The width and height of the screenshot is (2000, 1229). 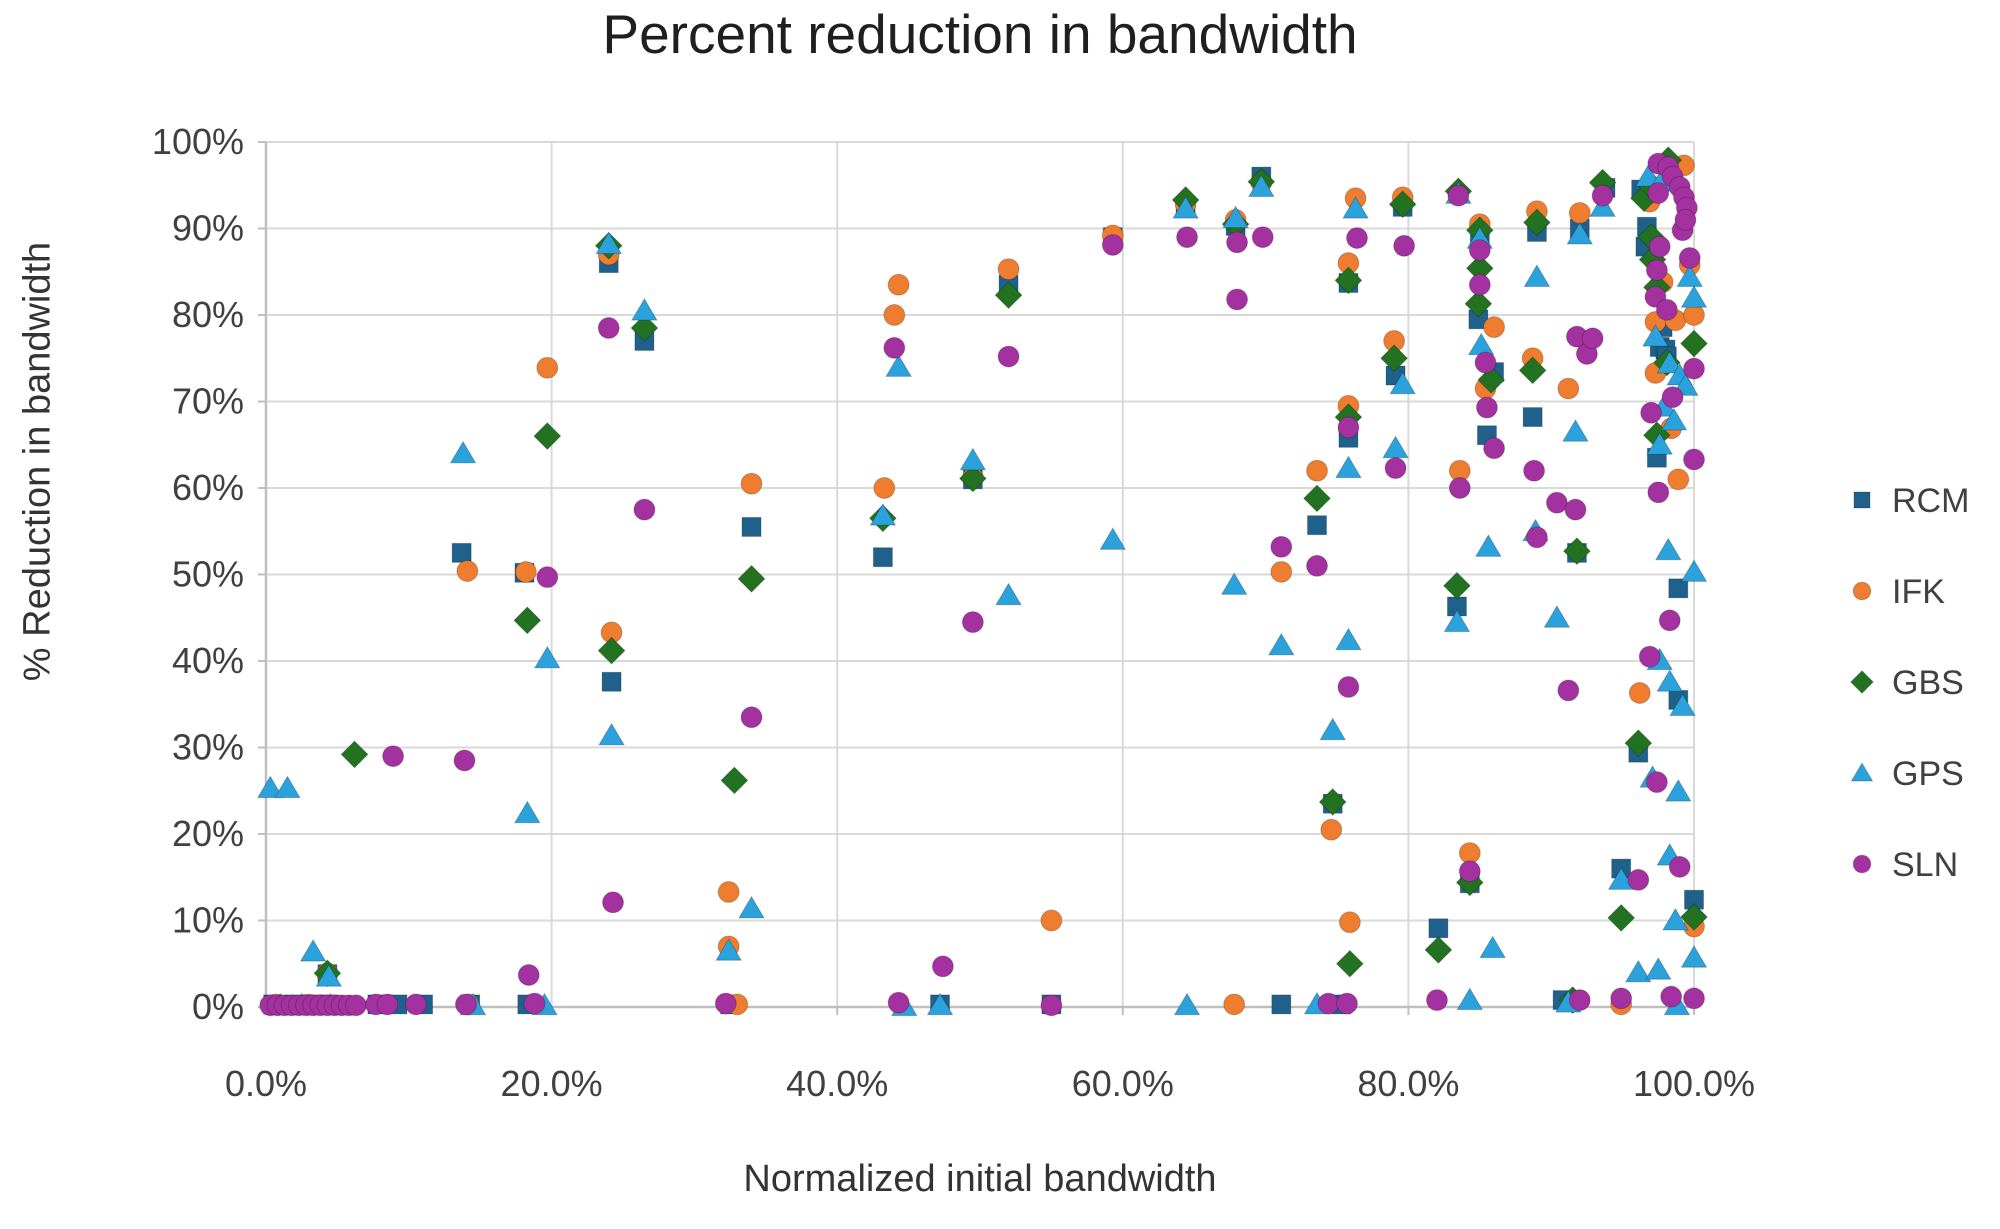 I want to click on y-tick-label: 100%, so click(x=198, y=141).